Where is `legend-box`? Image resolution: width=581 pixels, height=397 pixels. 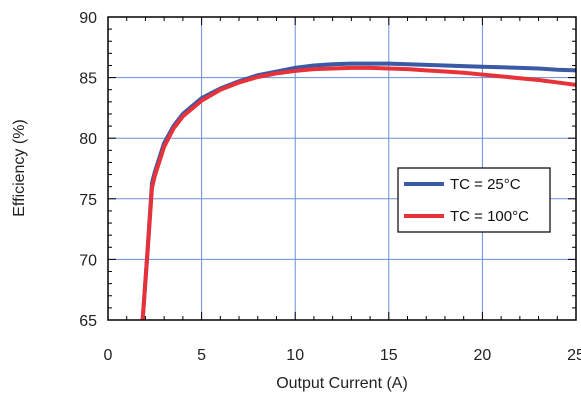 legend-box is located at coordinates (474, 200).